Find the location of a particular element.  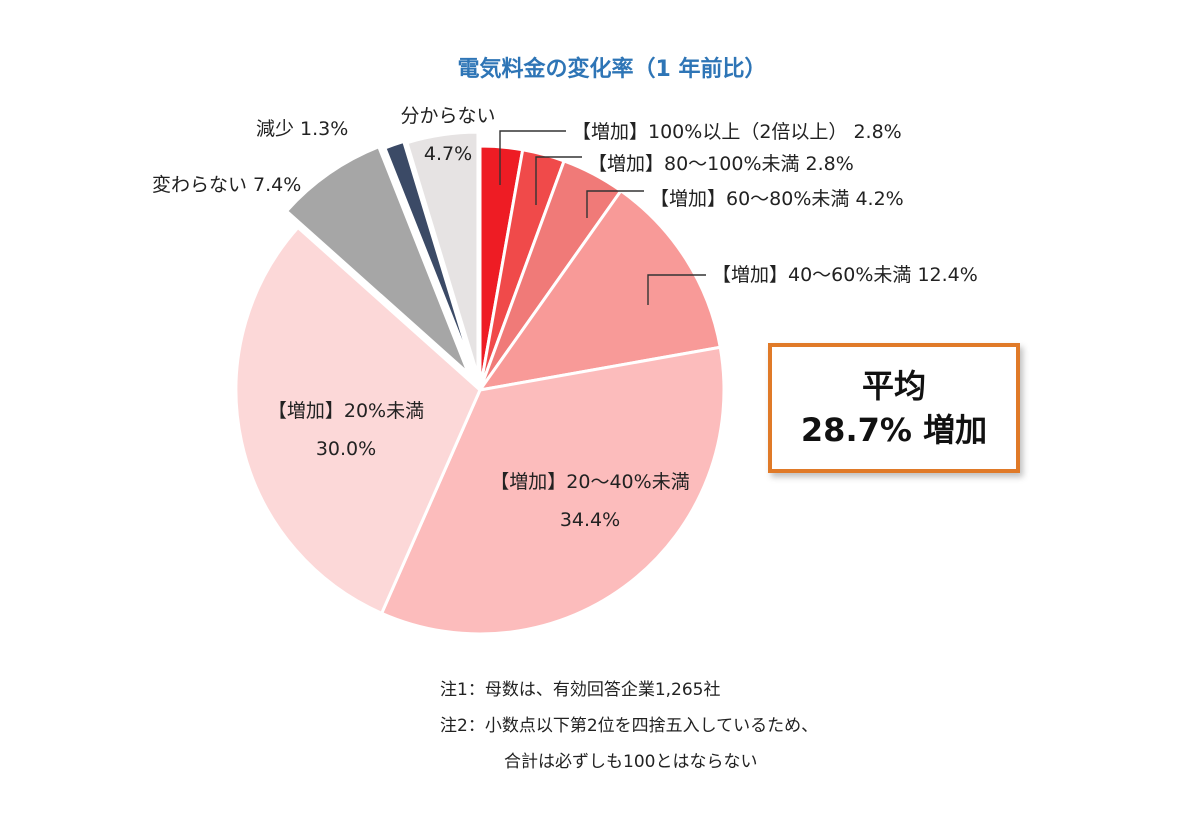

slice-label-1: 【増加】100%以上（2倍以上） 2.8% is located at coordinates (737, 132).